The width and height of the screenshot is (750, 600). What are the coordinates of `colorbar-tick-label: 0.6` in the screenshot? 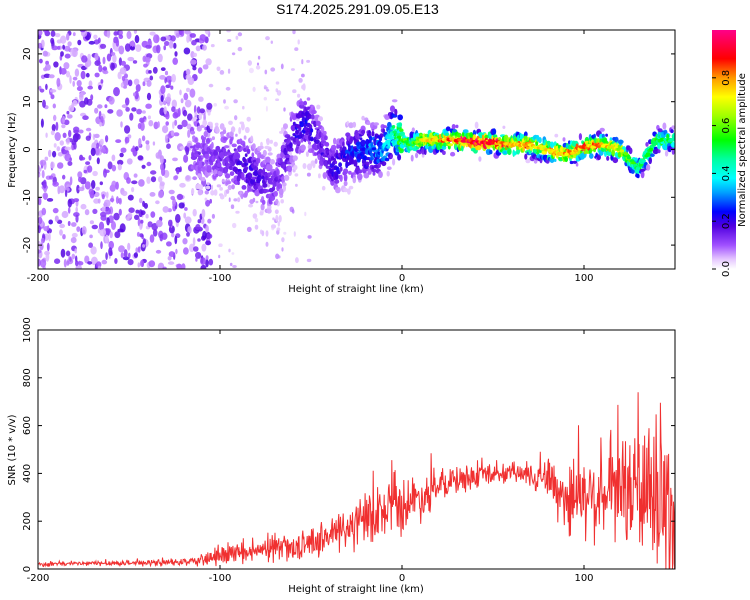 It's located at (726, 126).